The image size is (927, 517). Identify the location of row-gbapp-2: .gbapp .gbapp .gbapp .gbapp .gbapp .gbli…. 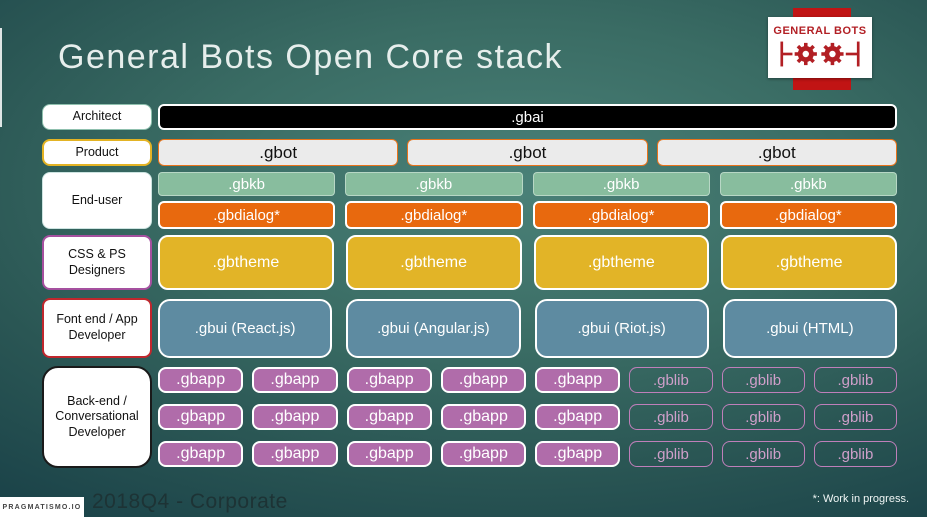
(527, 417).